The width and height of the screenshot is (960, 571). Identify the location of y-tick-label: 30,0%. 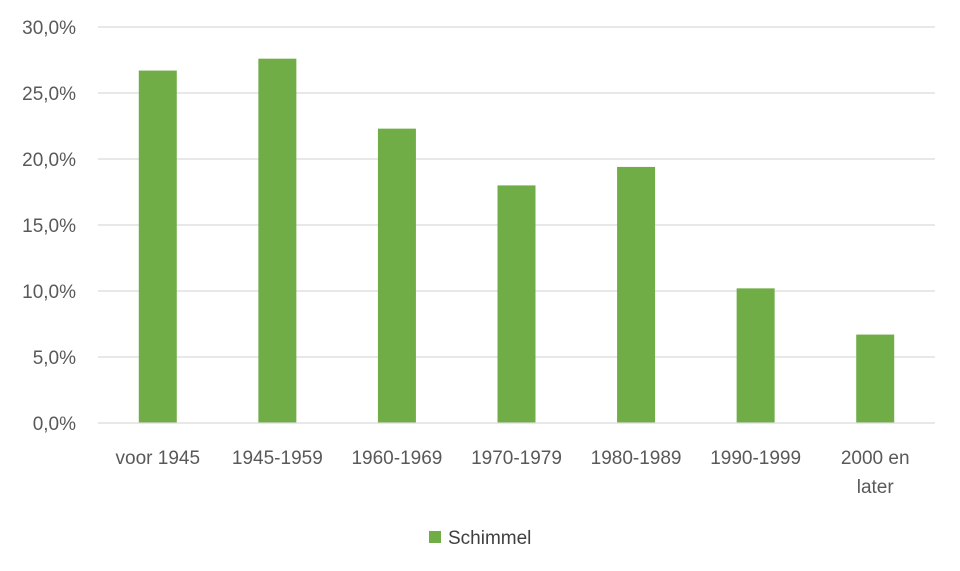
(49, 28).